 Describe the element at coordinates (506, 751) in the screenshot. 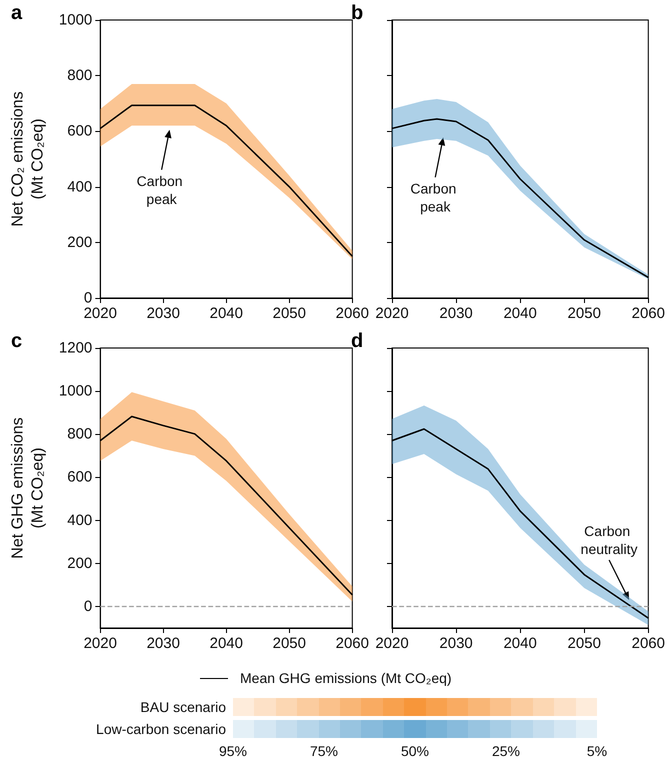

I see `text: 25%` at that location.